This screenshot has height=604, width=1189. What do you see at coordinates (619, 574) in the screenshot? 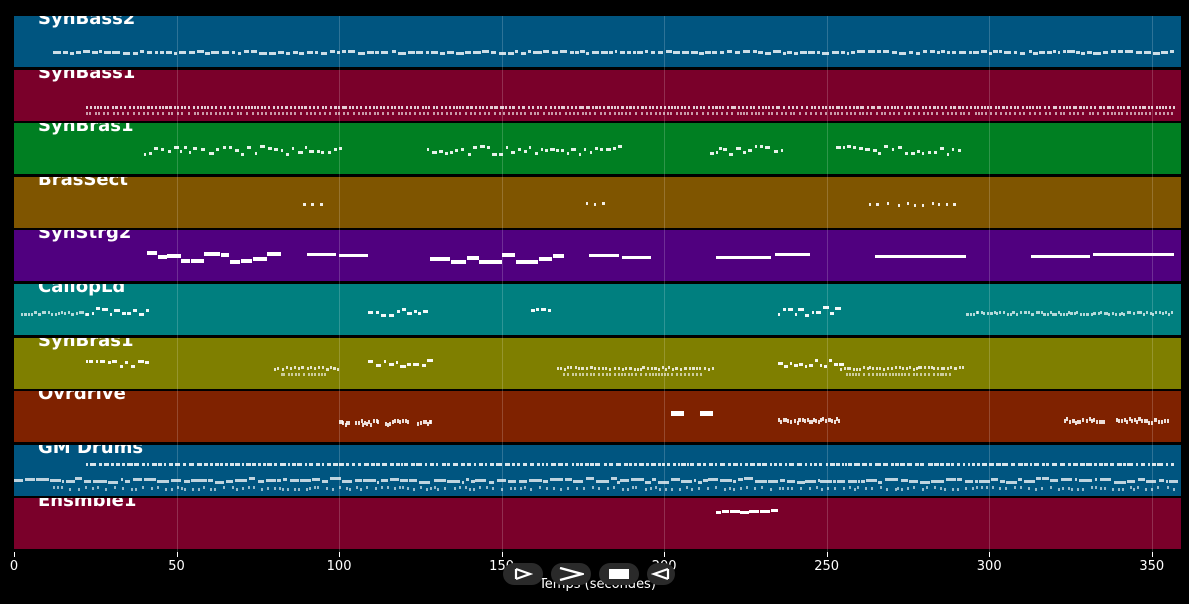
I see `stop-button` at bounding box center [619, 574].